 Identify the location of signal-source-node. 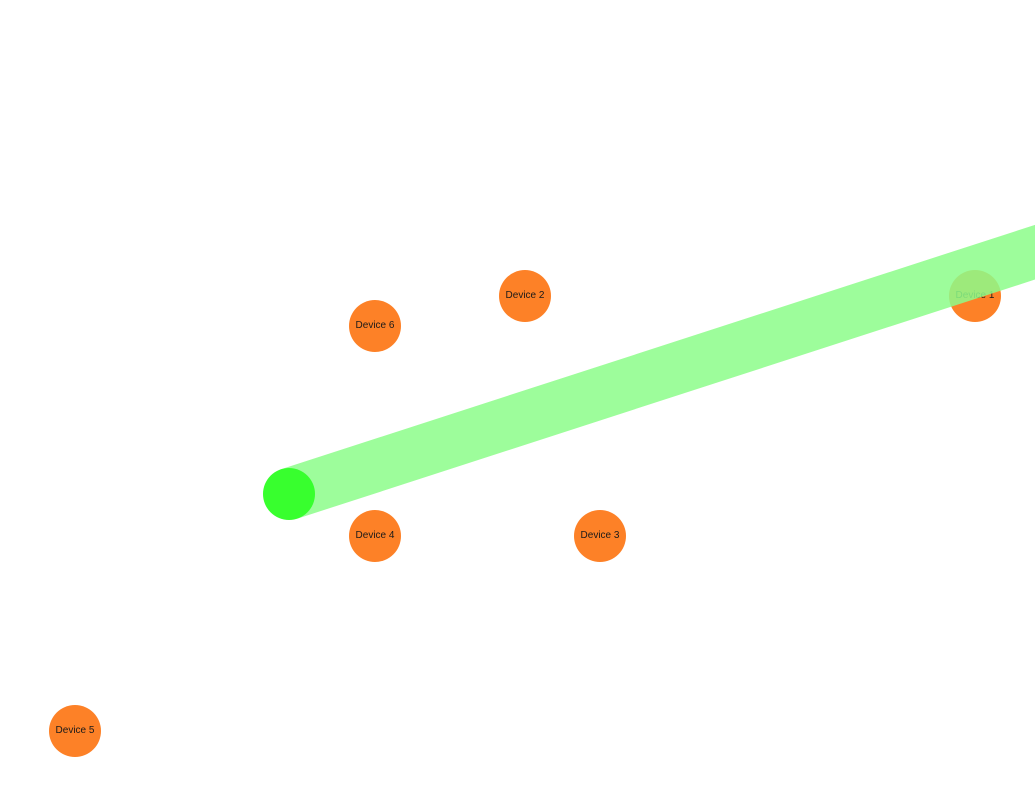
(289, 494).